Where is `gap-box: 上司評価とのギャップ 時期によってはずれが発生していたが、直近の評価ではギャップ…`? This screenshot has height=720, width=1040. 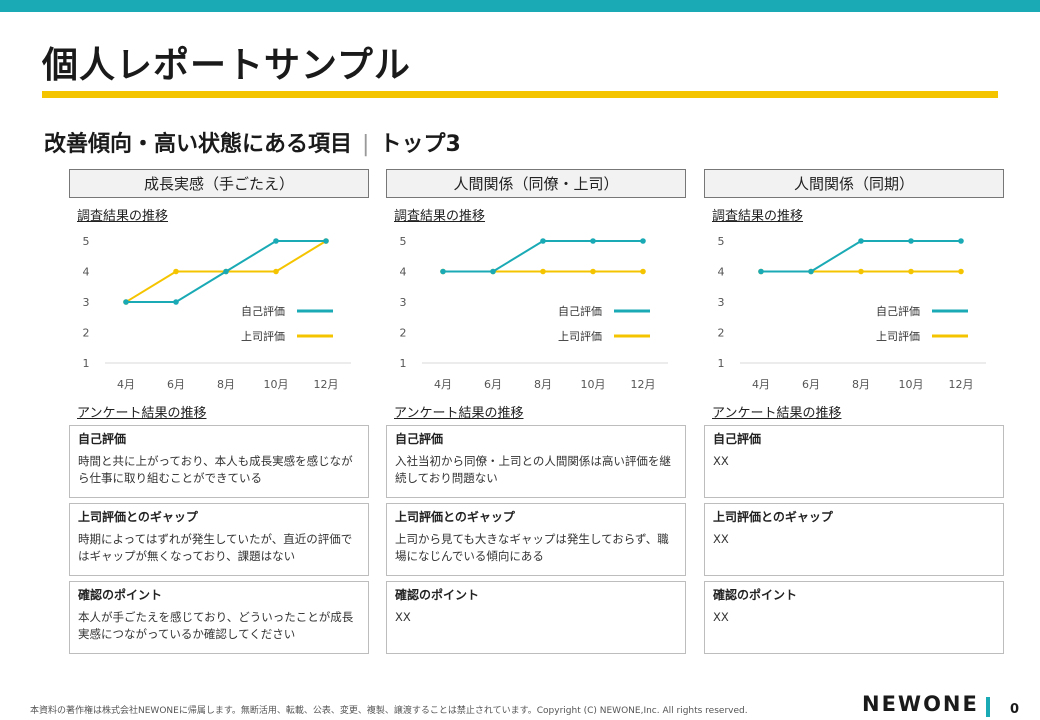 gap-box: 上司評価とのギャップ 時期によってはずれが発生していたが、直近の評価ではギャップ… is located at coordinates (219, 539).